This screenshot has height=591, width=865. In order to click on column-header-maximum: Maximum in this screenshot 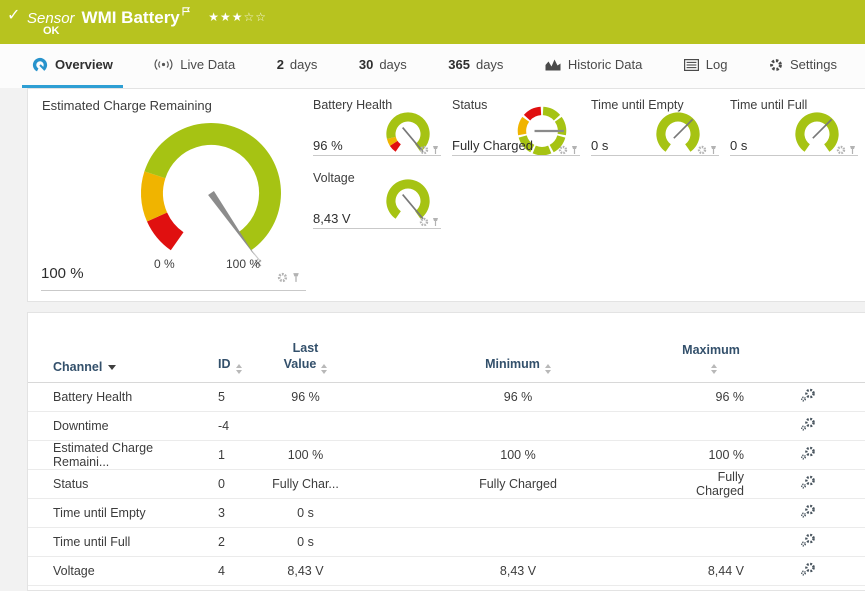, I will do `click(713, 348)`.